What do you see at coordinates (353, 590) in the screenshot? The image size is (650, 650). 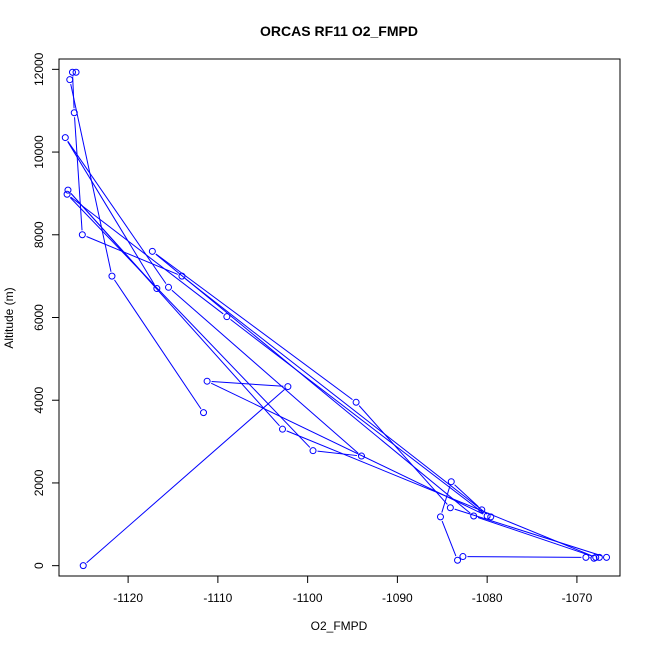 I see `x-axis: -1120 -1110 -1100 -1090 -1080 -1070` at bounding box center [353, 590].